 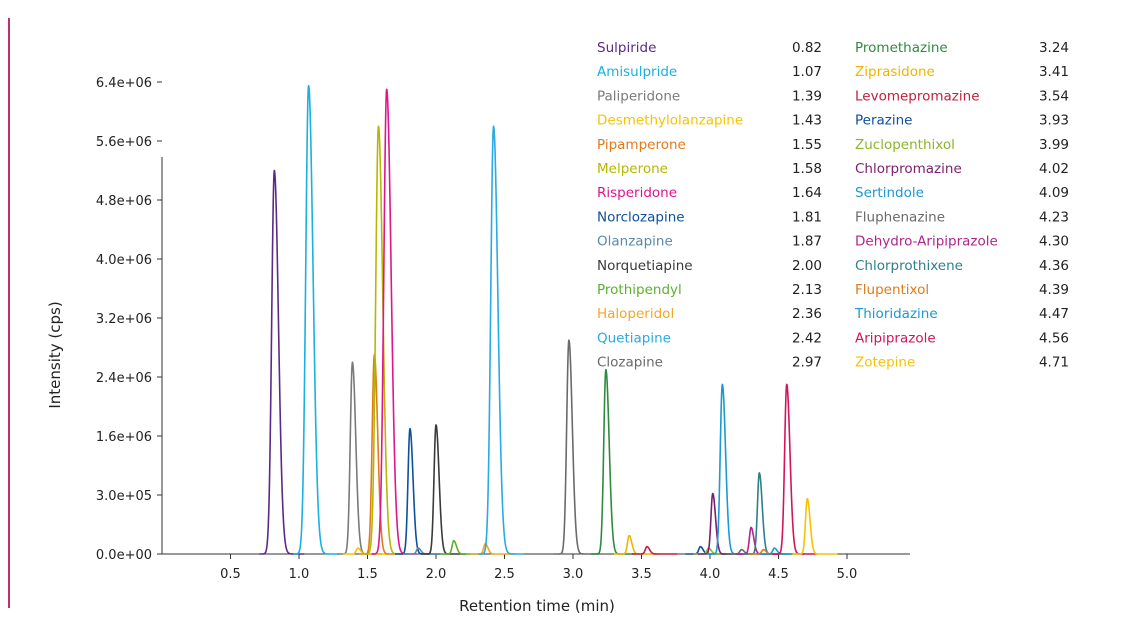 I want to click on legend-name: Olanzapine, so click(x=635, y=242).